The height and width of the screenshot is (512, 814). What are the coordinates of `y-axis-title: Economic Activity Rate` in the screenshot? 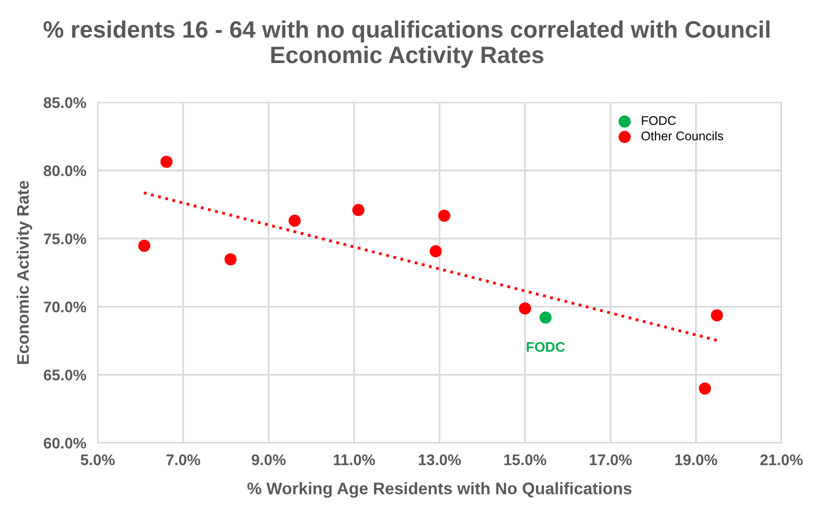 It's located at (24, 272).